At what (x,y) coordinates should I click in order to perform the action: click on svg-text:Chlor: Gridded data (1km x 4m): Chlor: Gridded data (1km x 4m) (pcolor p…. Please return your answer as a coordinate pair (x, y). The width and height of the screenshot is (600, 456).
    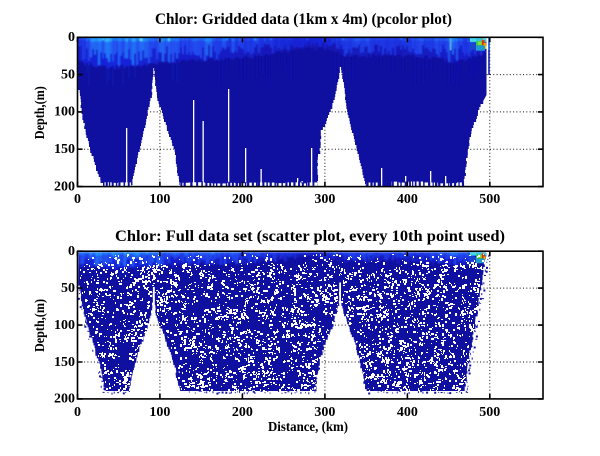
    Looking at the image, I should click on (303, 19).